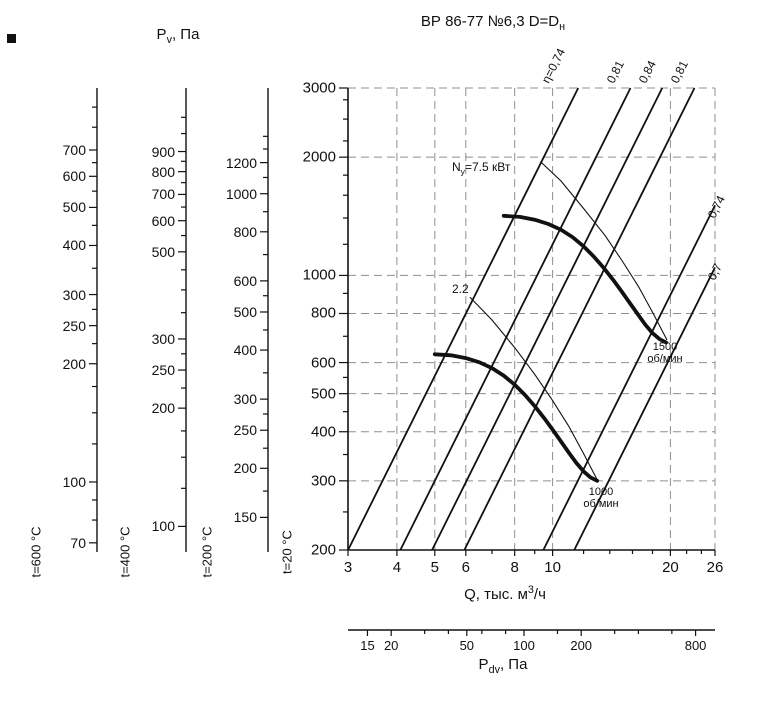  Describe the element at coordinates (530, 590) in the screenshot. I see `q-axis-title-sup: 3` at that location.